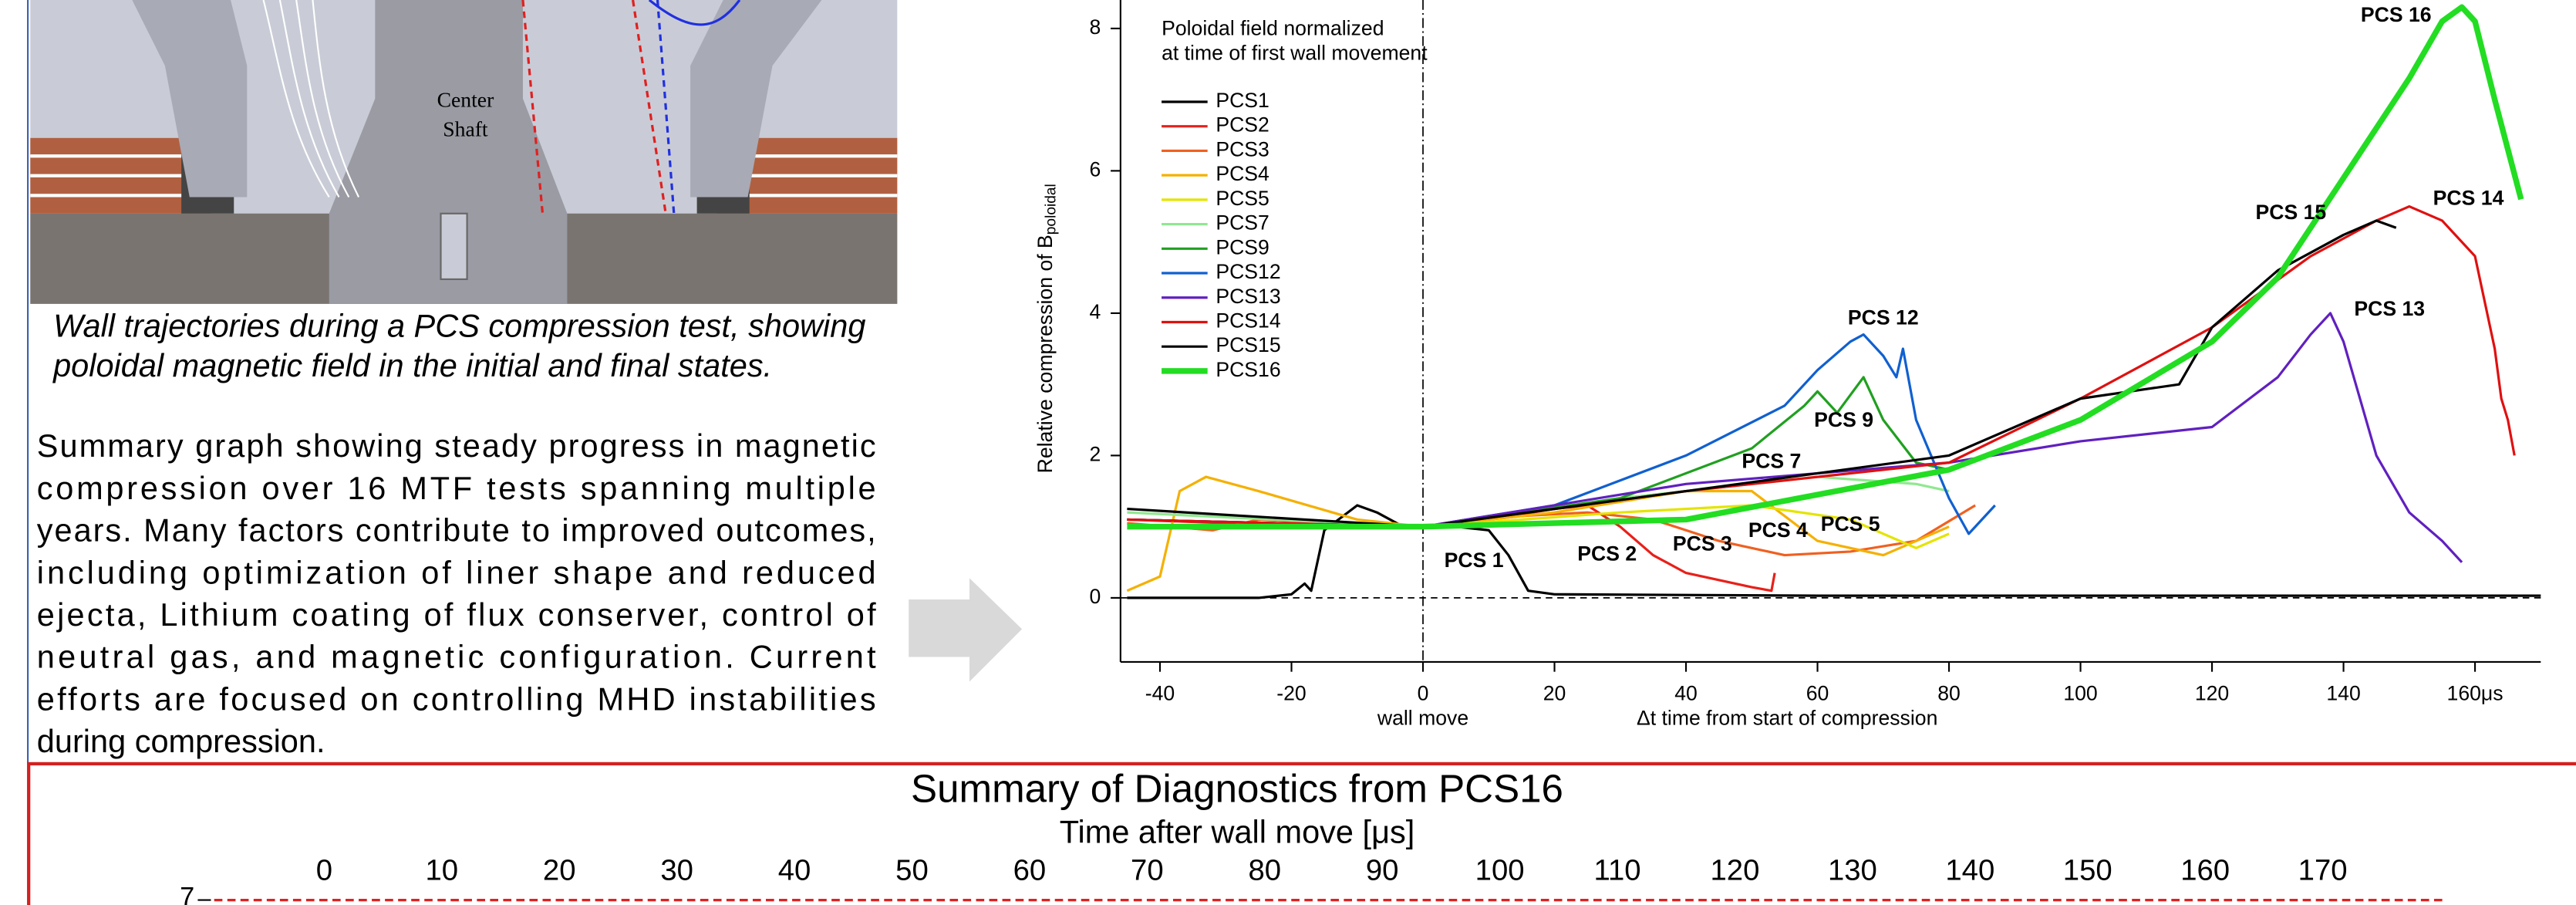 The height and width of the screenshot is (905, 2576). Describe the element at coordinates (1883, 317) in the screenshot. I see `annotation: PCS 12` at that location.